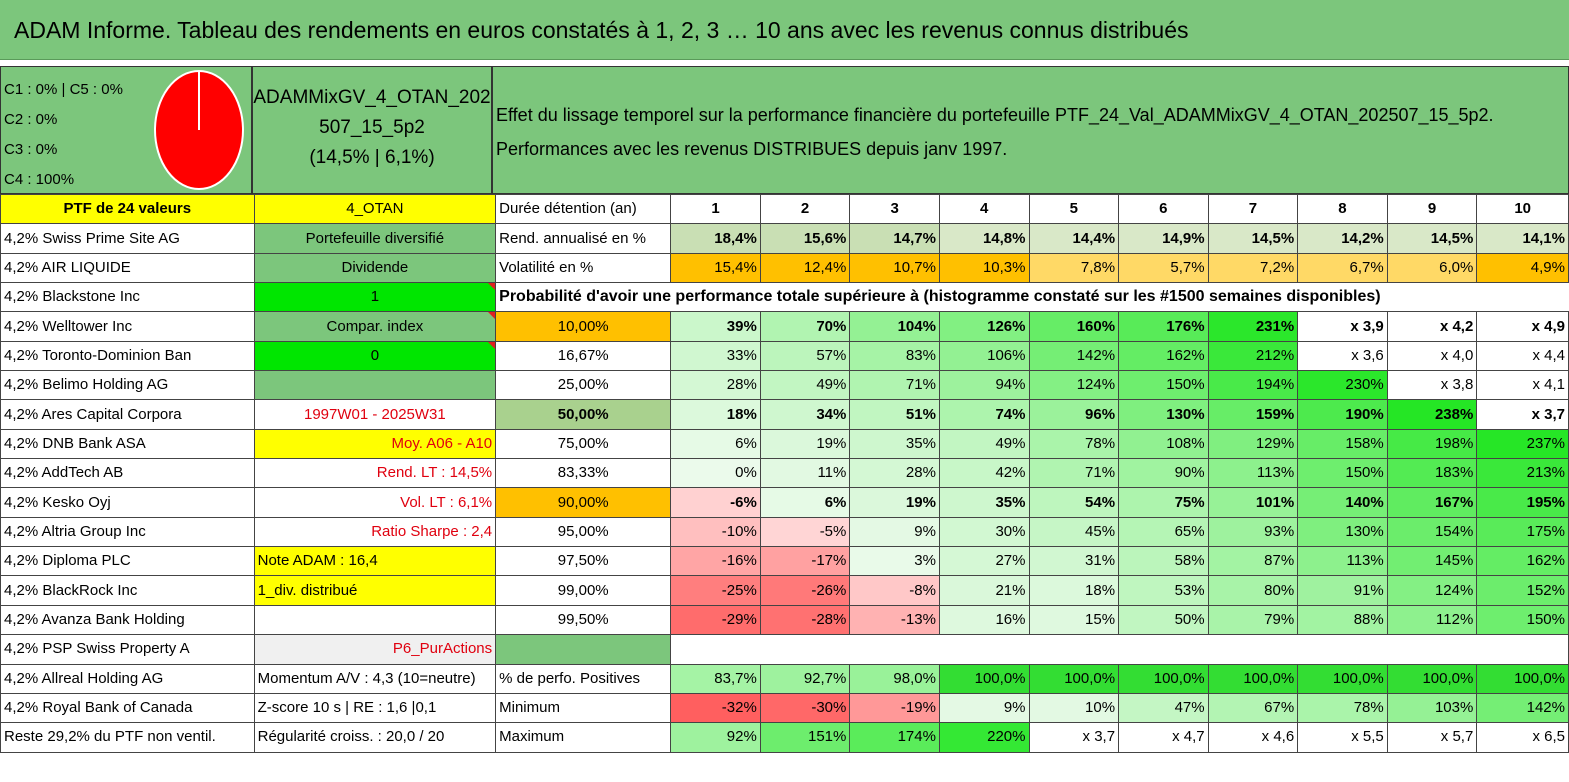  I want to click on value-cell: 88%, so click(1342, 620).